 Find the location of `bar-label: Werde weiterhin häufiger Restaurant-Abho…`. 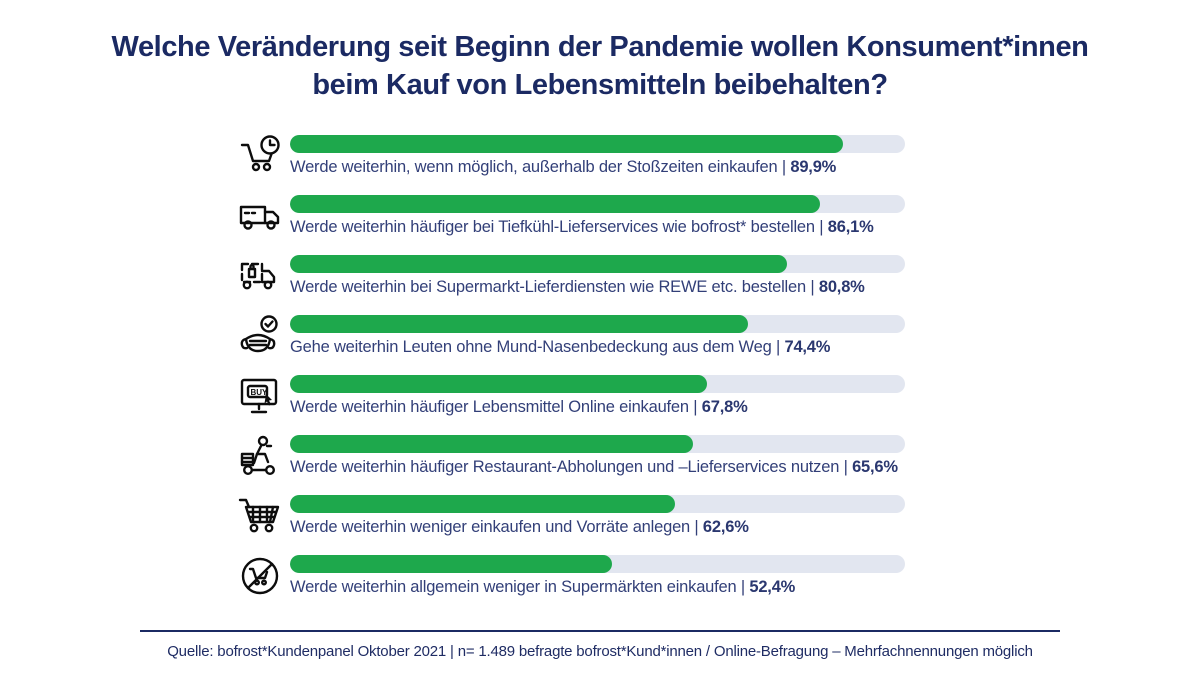

bar-label: Werde weiterhin häufiger Restaurant-Abho… is located at coordinates (594, 467).